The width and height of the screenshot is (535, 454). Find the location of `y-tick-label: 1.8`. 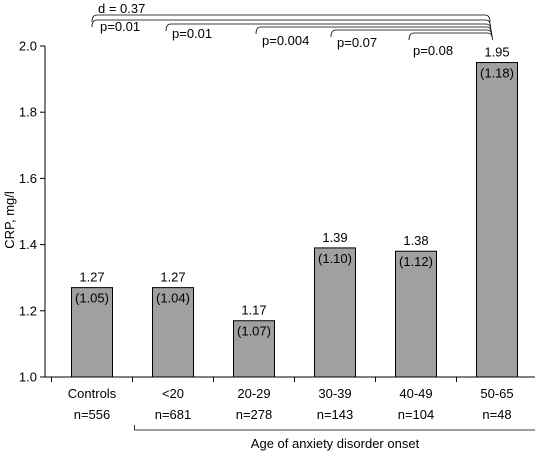

y-tick-label: 1.8 is located at coordinates (28, 112).